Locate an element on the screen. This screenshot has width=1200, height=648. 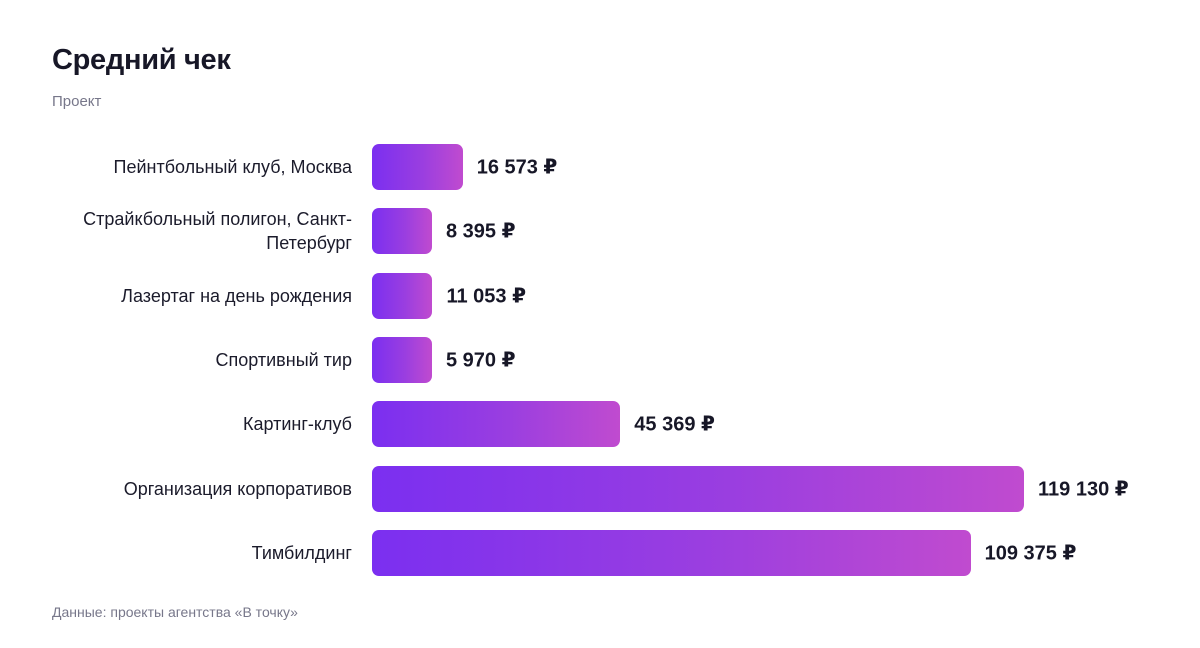
value-label: 8 395 ₽ is located at coordinates (481, 231).